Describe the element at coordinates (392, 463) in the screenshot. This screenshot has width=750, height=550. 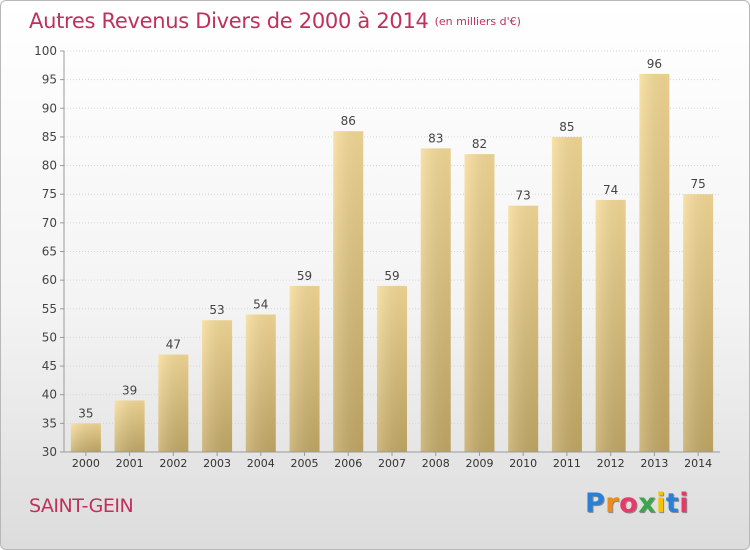
I see `x-tick-label: 2007` at that location.